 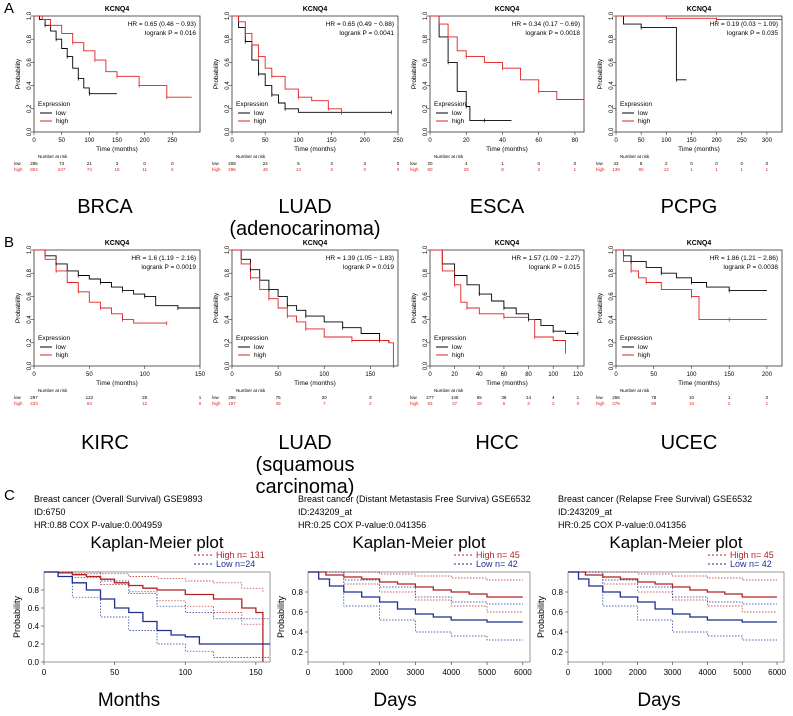 I want to click on hr-text: HR = 1.39 (1.05 − 1.83), so click(x=360, y=258).